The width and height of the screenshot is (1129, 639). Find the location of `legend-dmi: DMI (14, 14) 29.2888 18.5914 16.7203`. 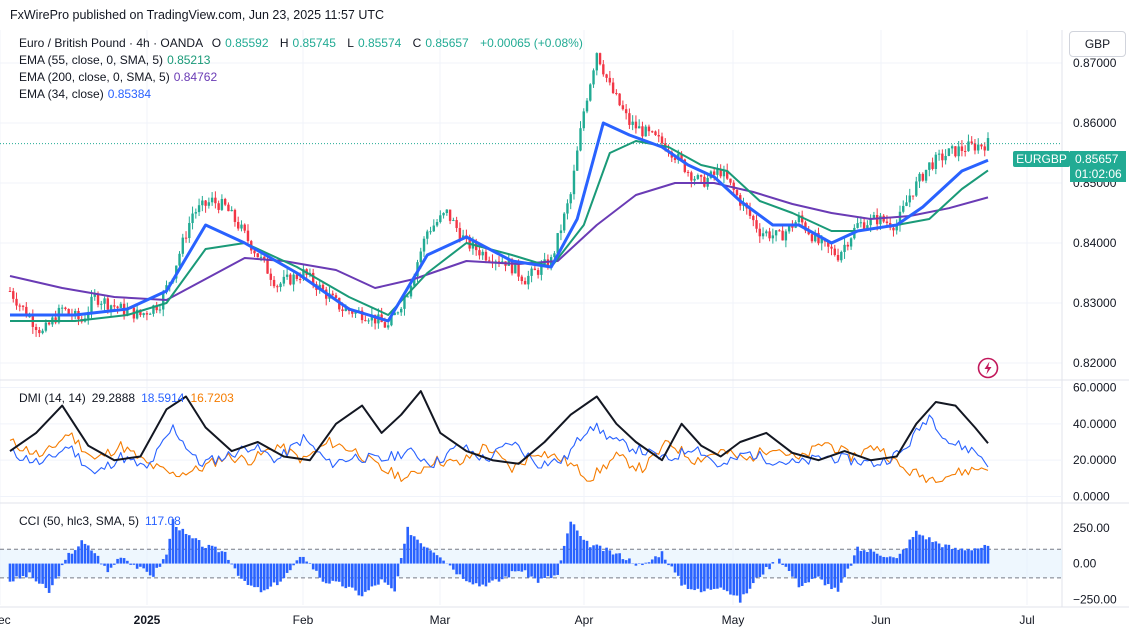

legend-dmi: DMI (14, 14) 29.2888 18.5914 16.7203 is located at coordinates (129, 398).